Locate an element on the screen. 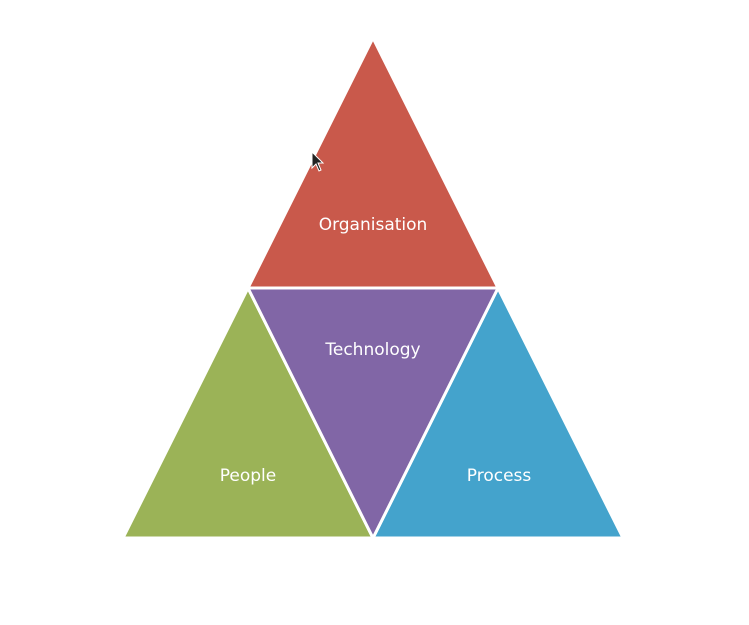 The image size is (749, 625). technology-segment: Technology is located at coordinates (373, 414).